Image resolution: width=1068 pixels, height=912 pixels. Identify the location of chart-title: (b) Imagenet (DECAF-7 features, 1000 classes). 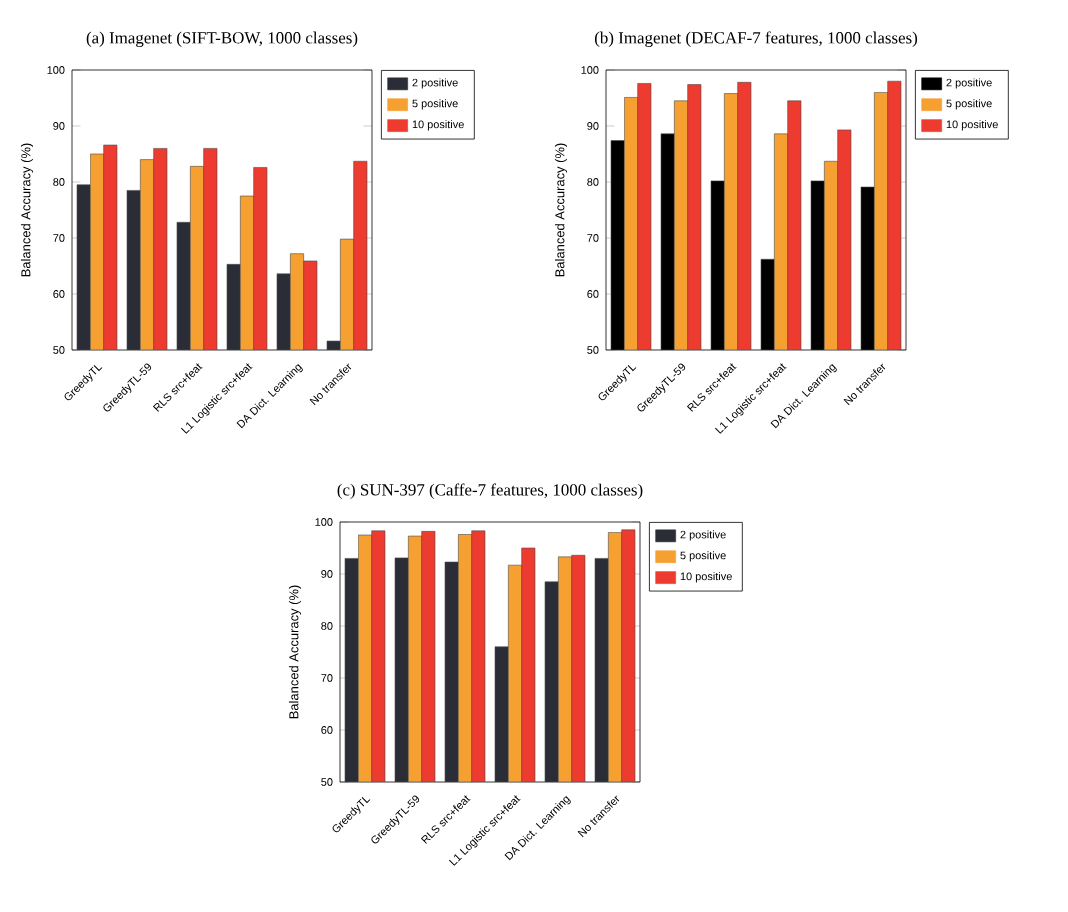
(756, 39).